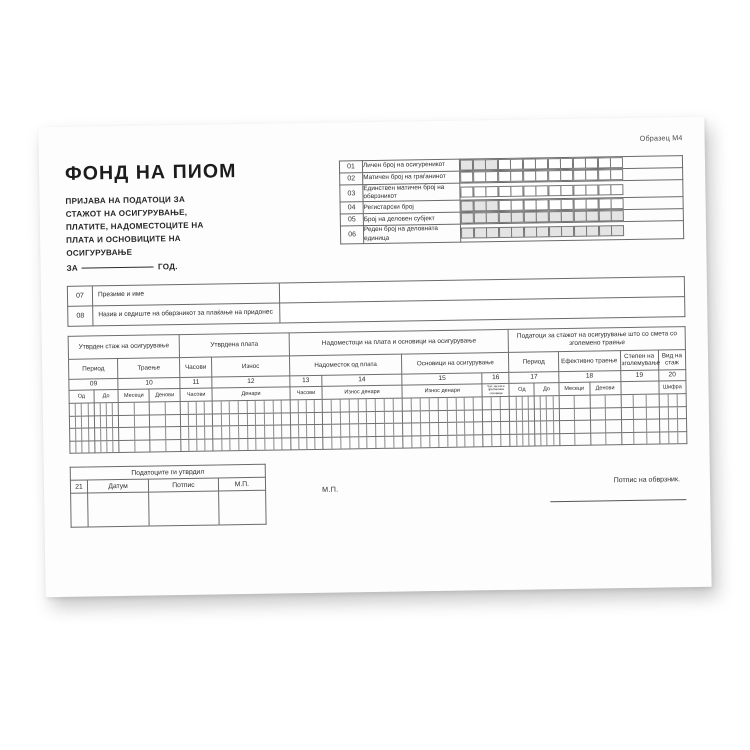 This screenshot has height=750, width=750. Describe the element at coordinates (183, 509) in the screenshot. I see `verification-signature-field` at that location.